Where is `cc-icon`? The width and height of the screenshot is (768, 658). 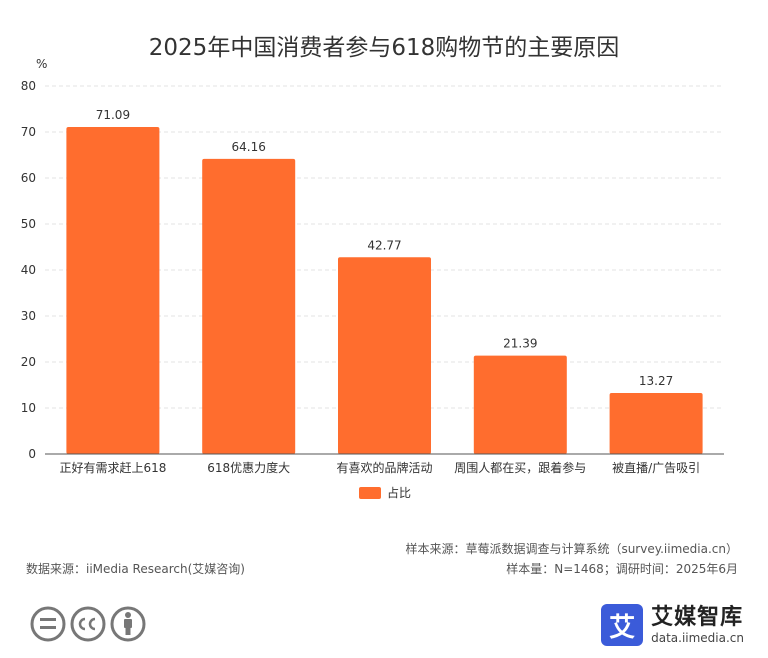
cc-icon is located at coordinates (88, 624).